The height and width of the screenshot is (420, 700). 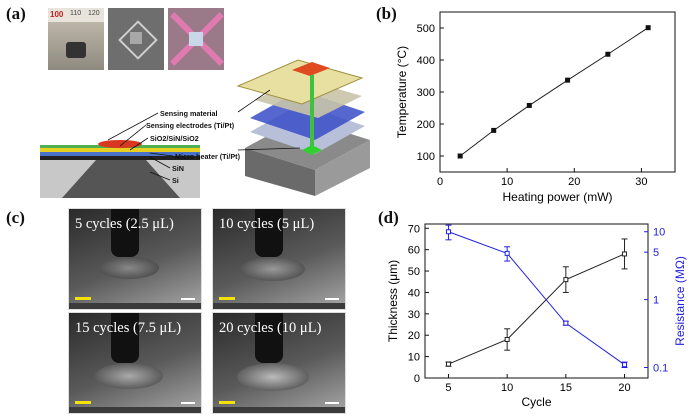 I want to click on label-sensing-electrodes: Sensing electrodes (Ti/Pt), so click(x=190, y=125).